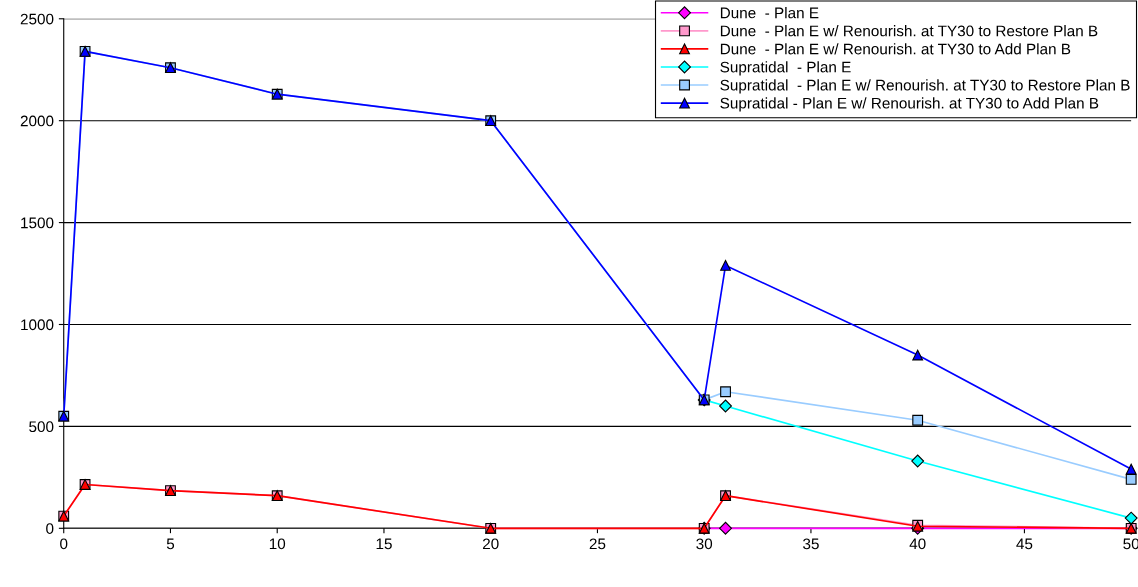 The height and width of the screenshot is (587, 1138). I want to click on y-tick-label: 1000, so click(37, 325).